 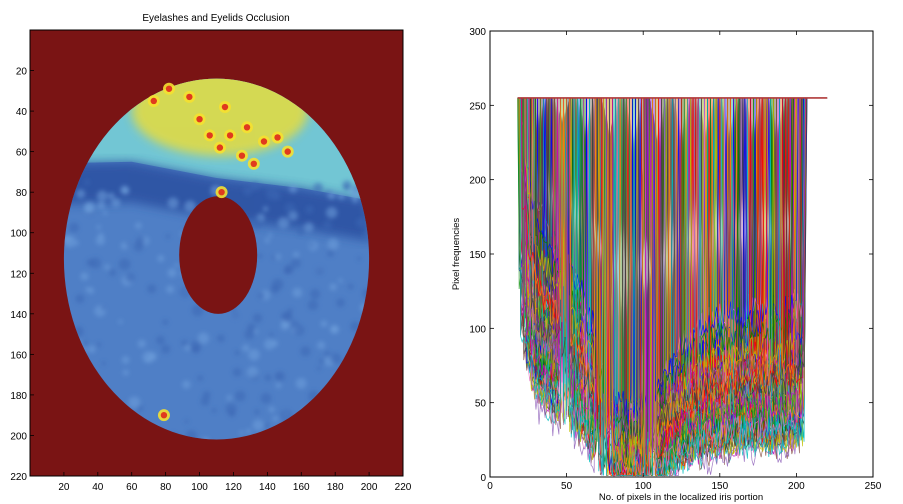 I want to click on y-tick-label: 250, so click(x=477, y=106).